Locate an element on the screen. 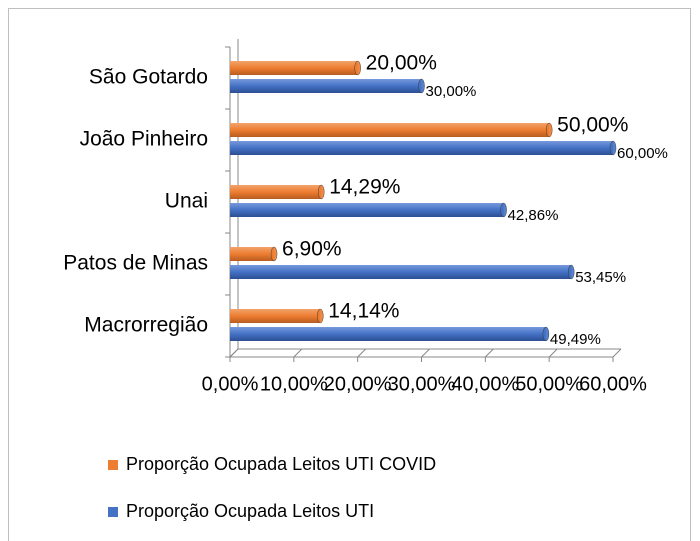 This screenshot has width=700, height=541. data-label: 60,00% is located at coordinates (642, 153).